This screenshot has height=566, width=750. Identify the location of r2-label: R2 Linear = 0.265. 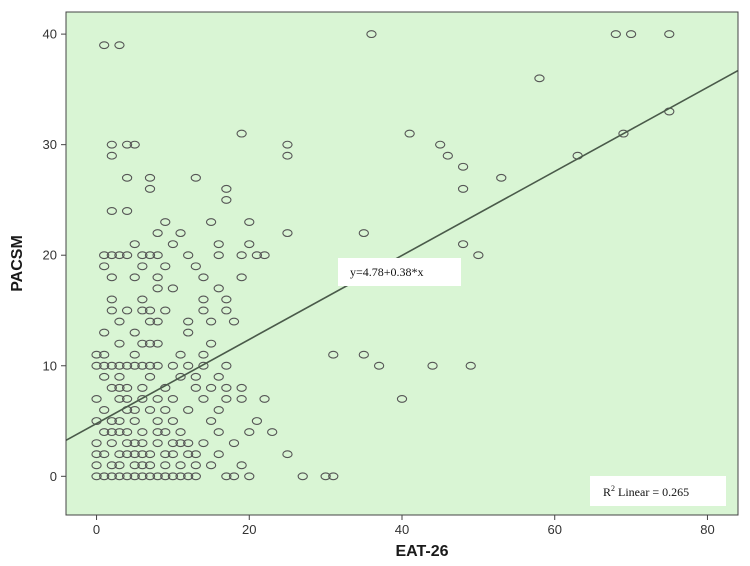
(646, 491).